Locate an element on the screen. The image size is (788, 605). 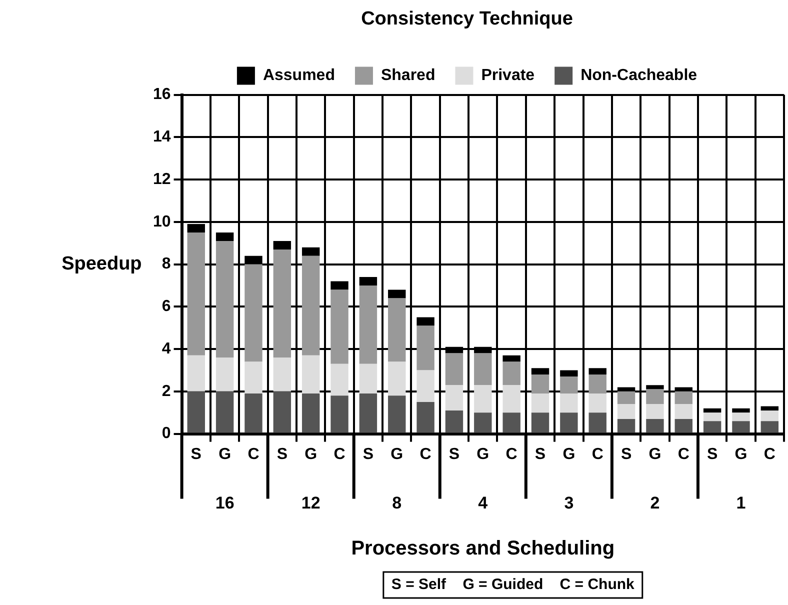
text: 12 is located at coordinates (310, 502).